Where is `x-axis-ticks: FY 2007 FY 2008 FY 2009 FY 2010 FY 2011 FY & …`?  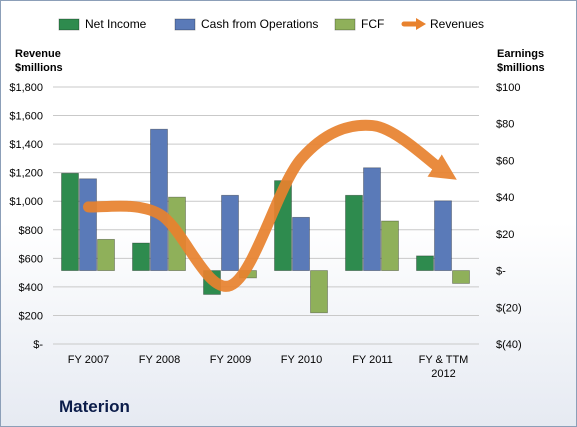
x-axis-ticks: FY 2007 FY 2008 FY 2009 FY 2010 FY 2011 FY & … is located at coordinates (268, 367).